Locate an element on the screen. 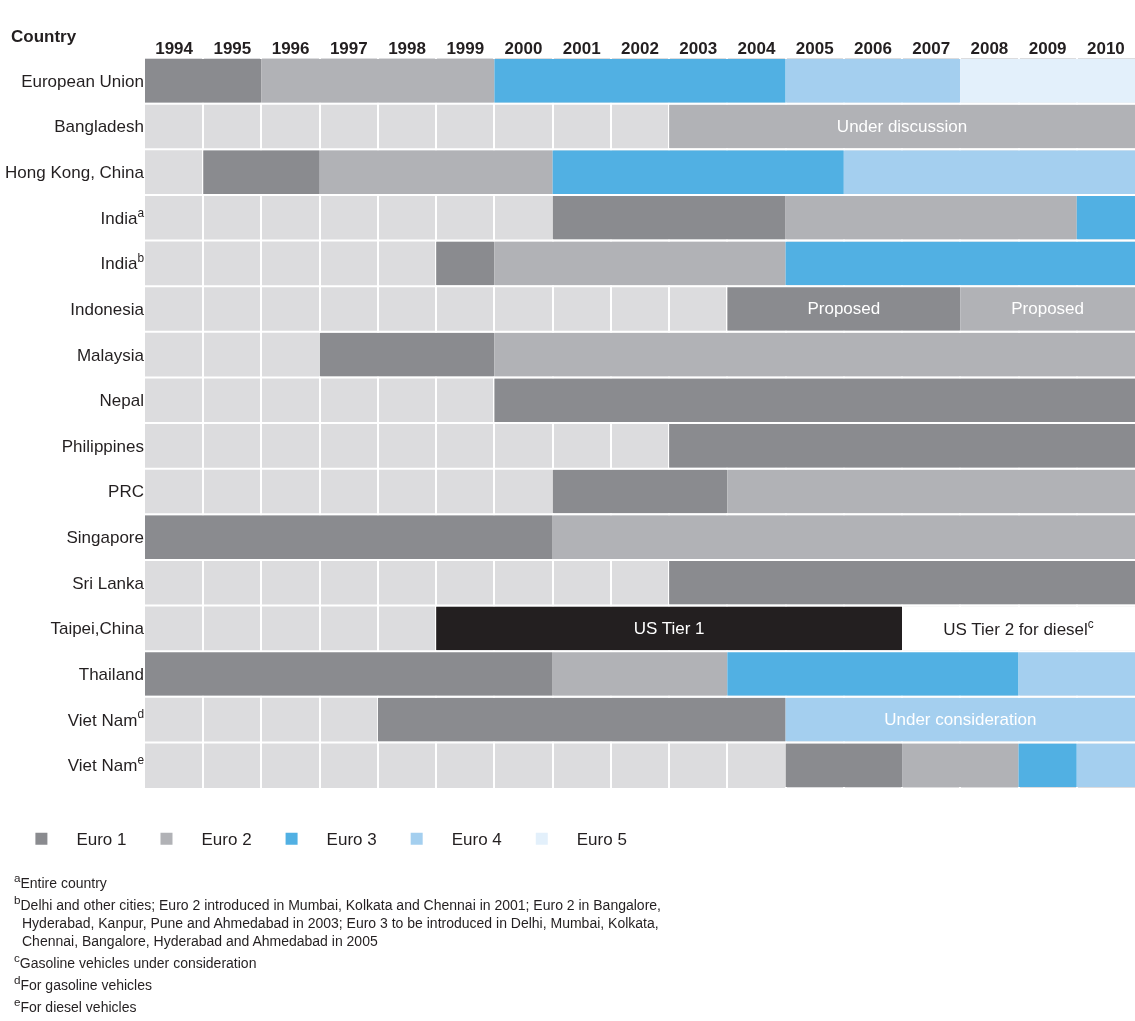  x-tick-label: 2009 is located at coordinates (1047, 48).